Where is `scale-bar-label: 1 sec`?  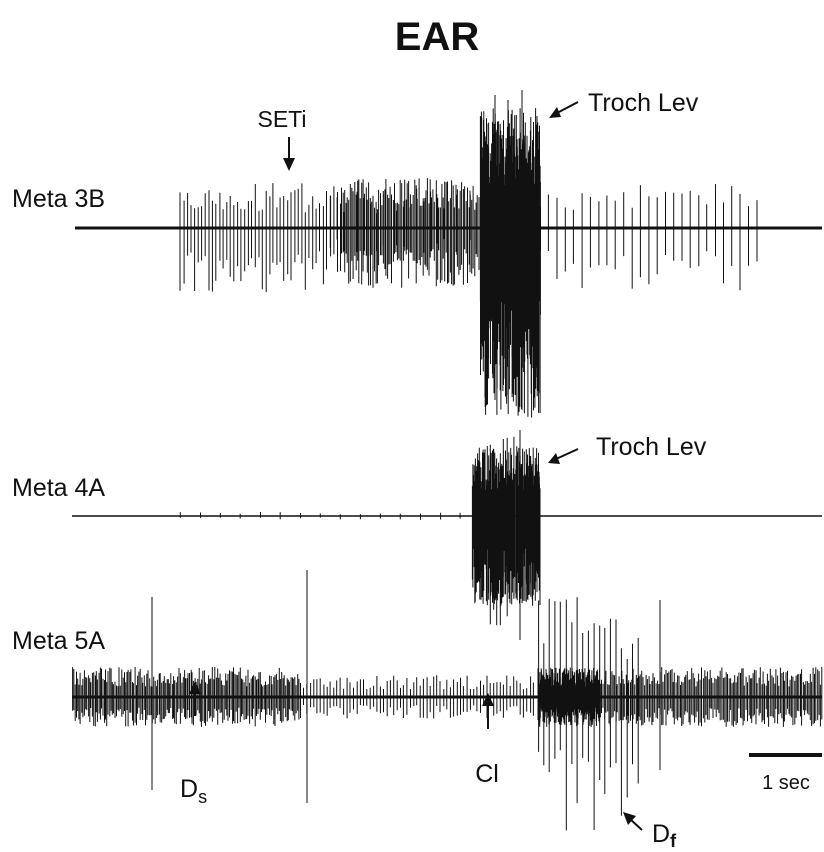
scale-bar-label: 1 sec is located at coordinates (786, 783).